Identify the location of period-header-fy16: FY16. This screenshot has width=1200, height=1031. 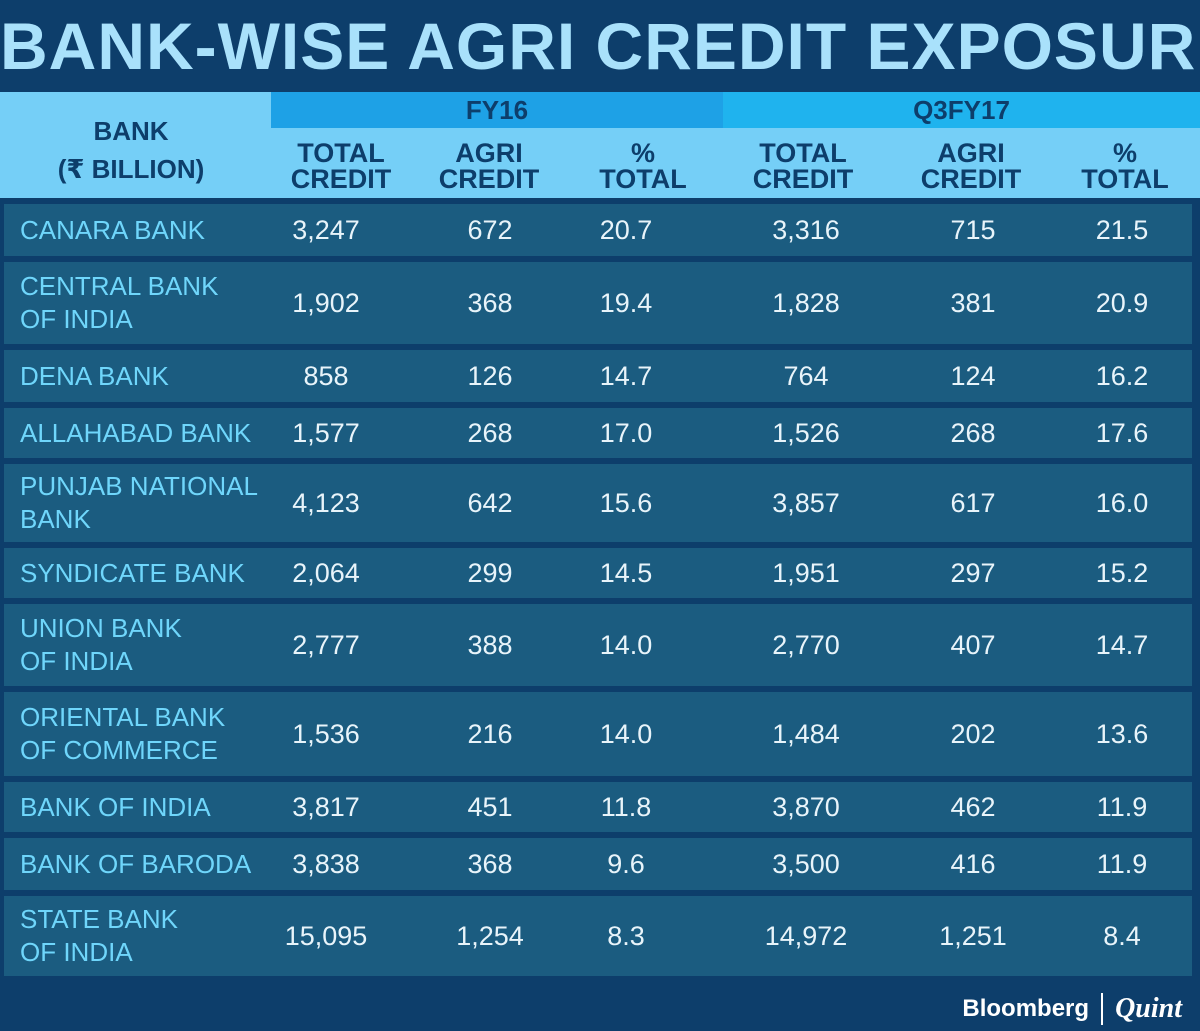
(497, 110).